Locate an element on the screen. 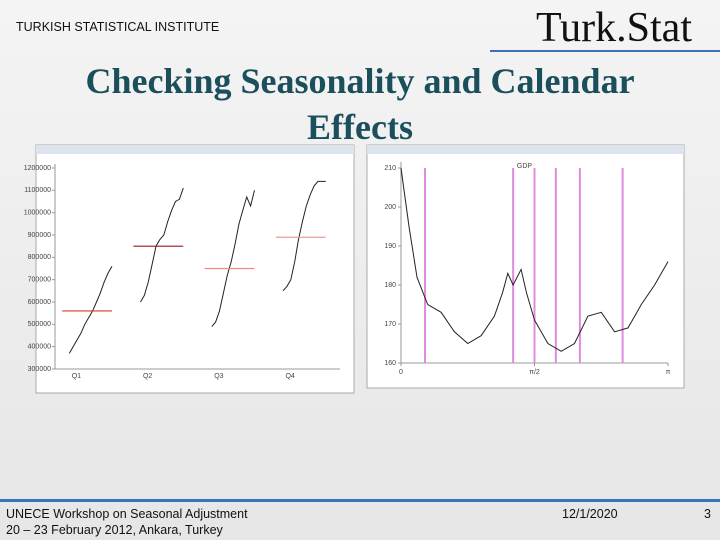 The width and height of the screenshot is (720, 540). y-tick-label: 1200000 is located at coordinates (37, 168).